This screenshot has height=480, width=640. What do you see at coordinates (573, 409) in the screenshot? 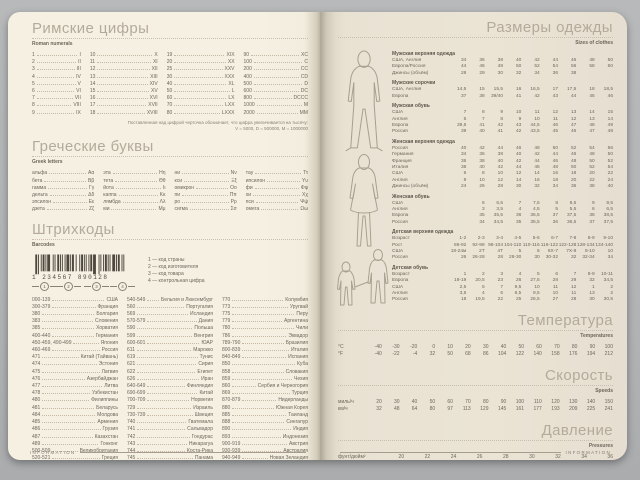
I see `unit-value: 209` at bounding box center [573, 409].